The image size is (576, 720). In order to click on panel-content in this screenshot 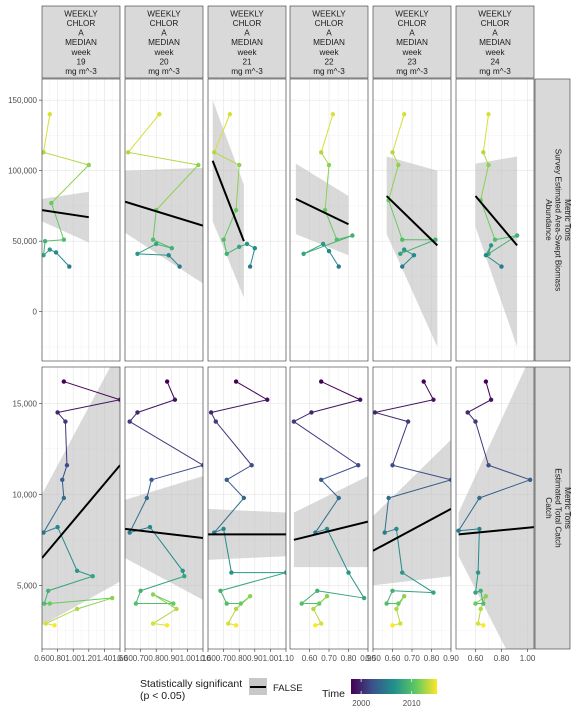, I will do `click(325, 190)`.